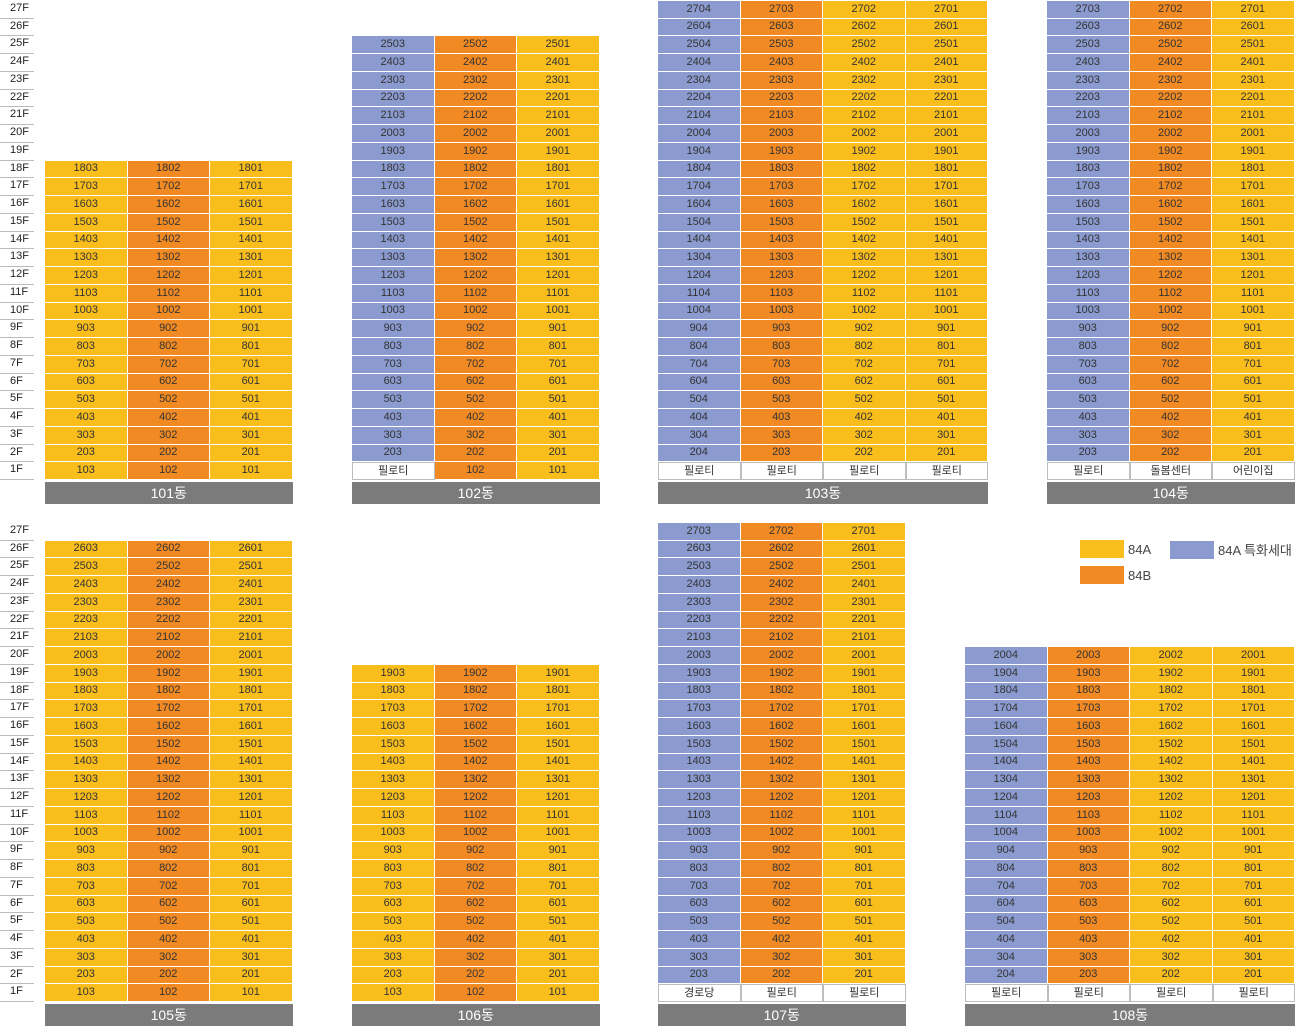 The width and height of the screenshot is (1300, 1036). Describe the element at coordinates (1170, 364) in the screenshot. I see `unit-cell: 702` at that location.